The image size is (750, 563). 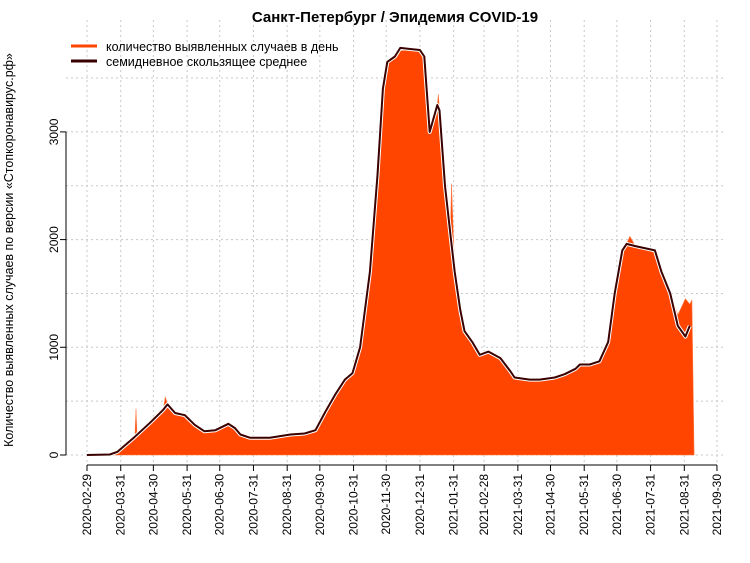 What do you see at coordinates (454, 505) in the screenshot?
I see `x-tick-label: 2021-01-31` at bounding box center [454, 505].